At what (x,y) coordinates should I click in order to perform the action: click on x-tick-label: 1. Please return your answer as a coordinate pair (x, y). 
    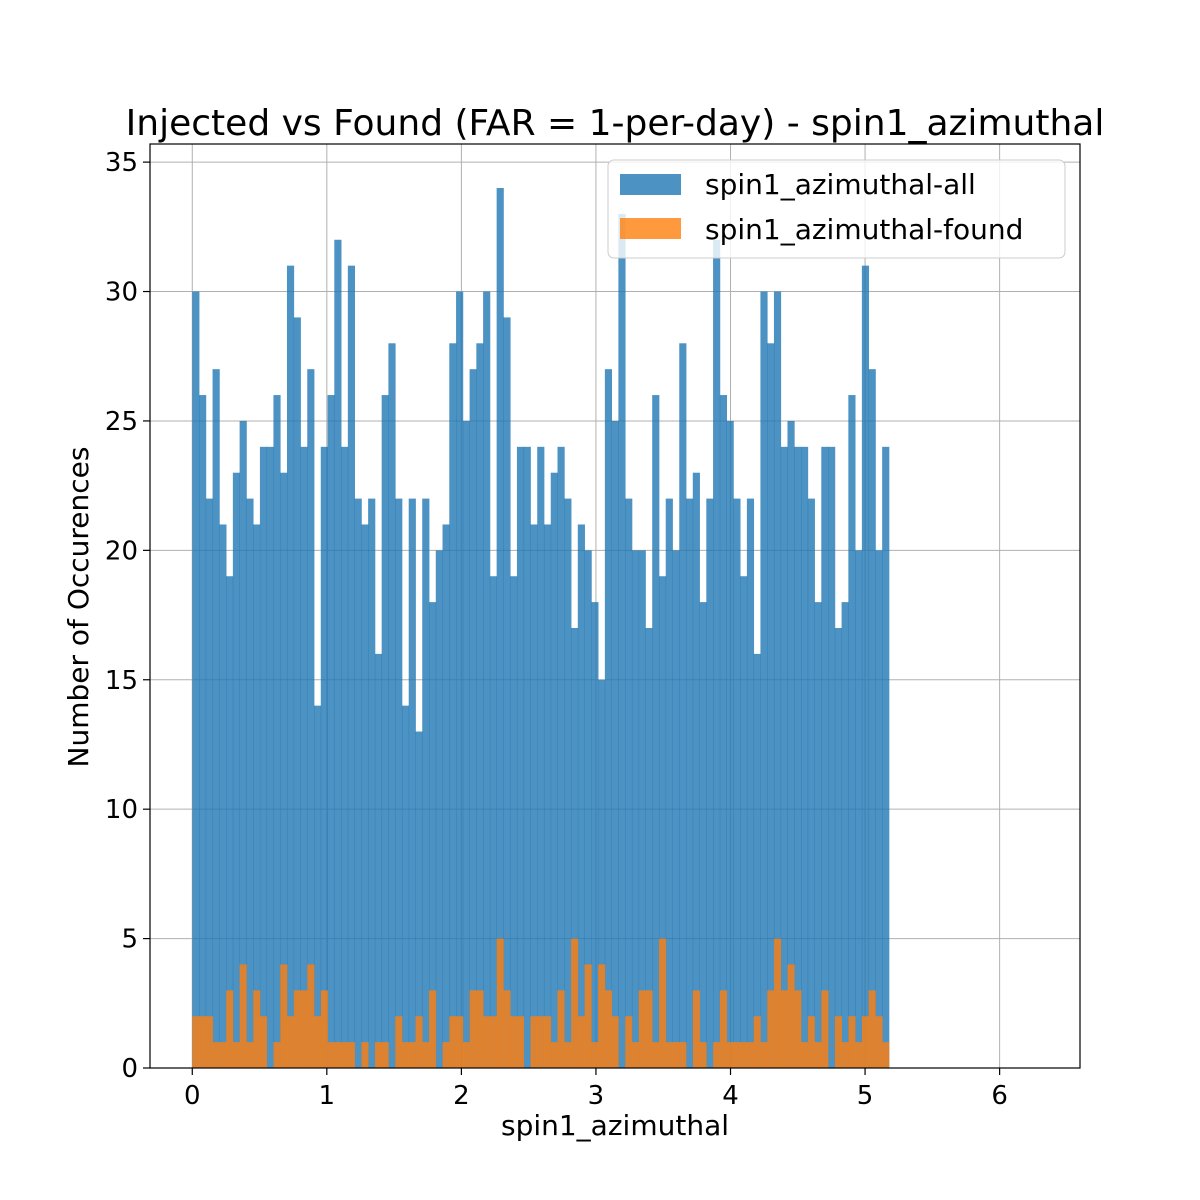
    Looking at the image, I should click on (327, 1096).